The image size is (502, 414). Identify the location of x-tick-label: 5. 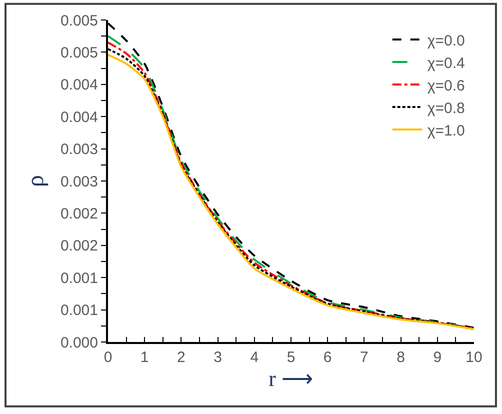
(291, 357).